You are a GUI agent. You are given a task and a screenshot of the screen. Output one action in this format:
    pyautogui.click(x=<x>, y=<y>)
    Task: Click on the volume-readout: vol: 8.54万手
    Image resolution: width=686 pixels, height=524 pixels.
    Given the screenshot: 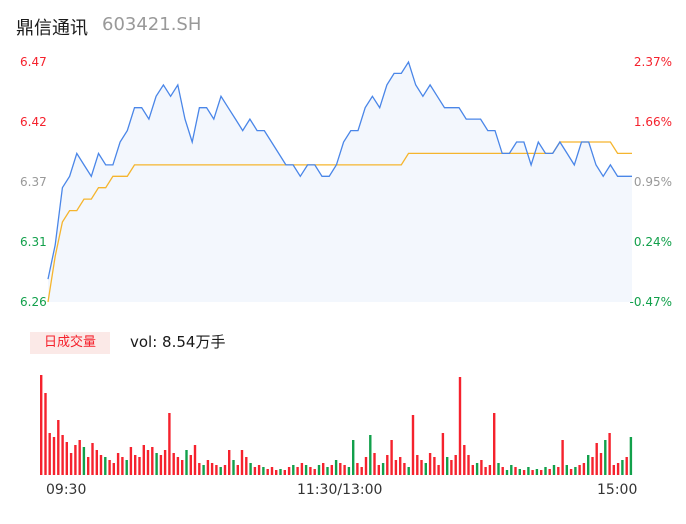 What is the action you would take?
    pyautogui.click(x=178, y=342)
    